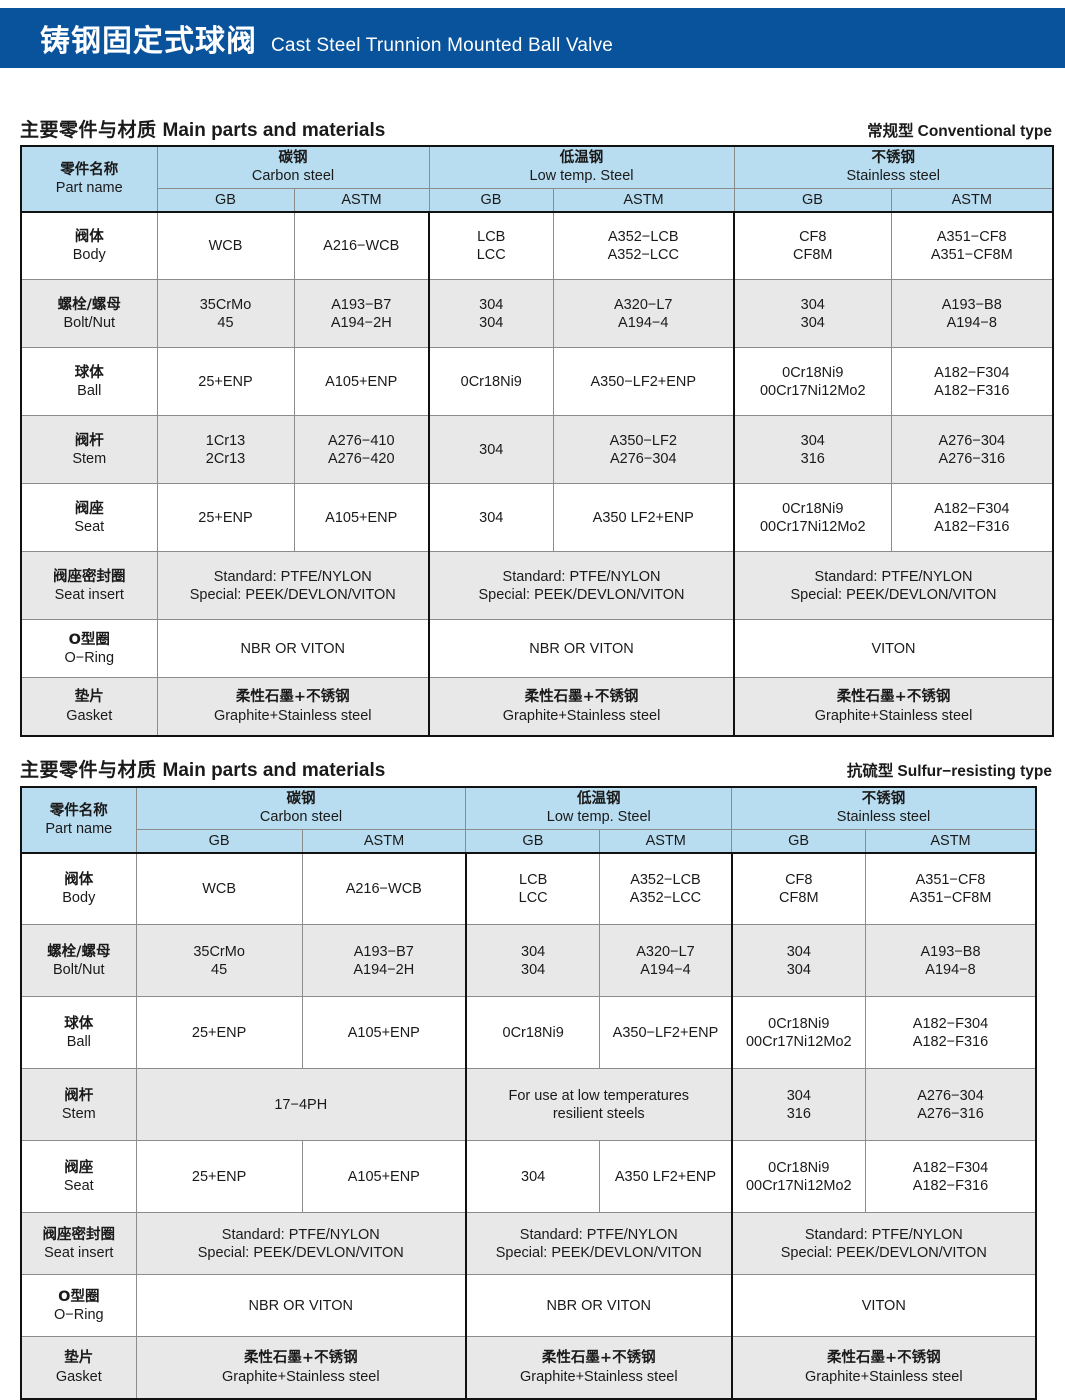 Image resolution: width=1065 pixels, height=1400 pixels. What do you see at coordinates (665, 951) in the screenshot?
I see `cell-line-1: A320−L7` at bounding box center [665, 951].